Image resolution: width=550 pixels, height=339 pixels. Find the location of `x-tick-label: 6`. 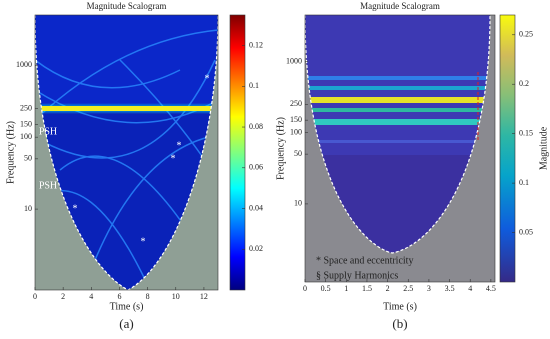

x-tick-label: 6 is located at coordinates (119, 296).